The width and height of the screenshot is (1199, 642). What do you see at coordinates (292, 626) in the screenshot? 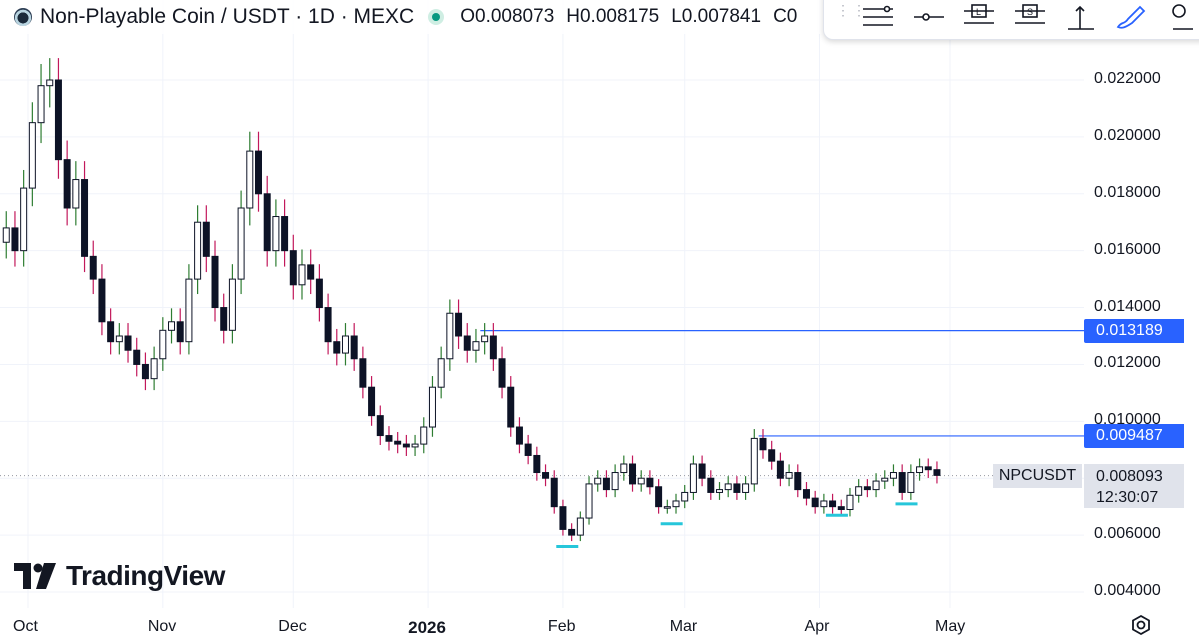
I see `date-tick-label: Dec` at bounding box center [292, 626].